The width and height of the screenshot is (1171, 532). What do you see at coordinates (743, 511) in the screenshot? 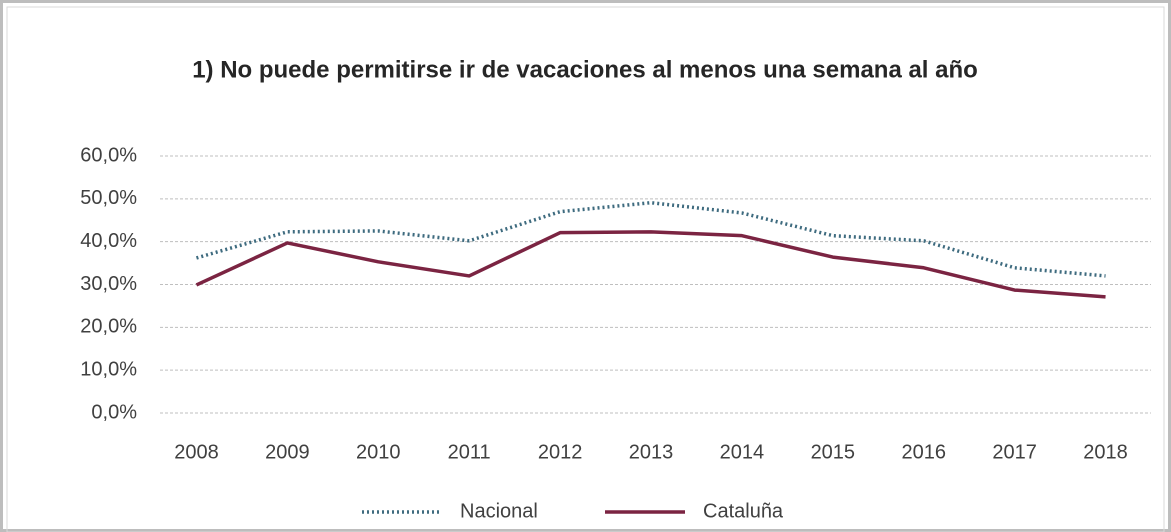
I see `legend-label: Cataluña` at bounding box center [743, 511].